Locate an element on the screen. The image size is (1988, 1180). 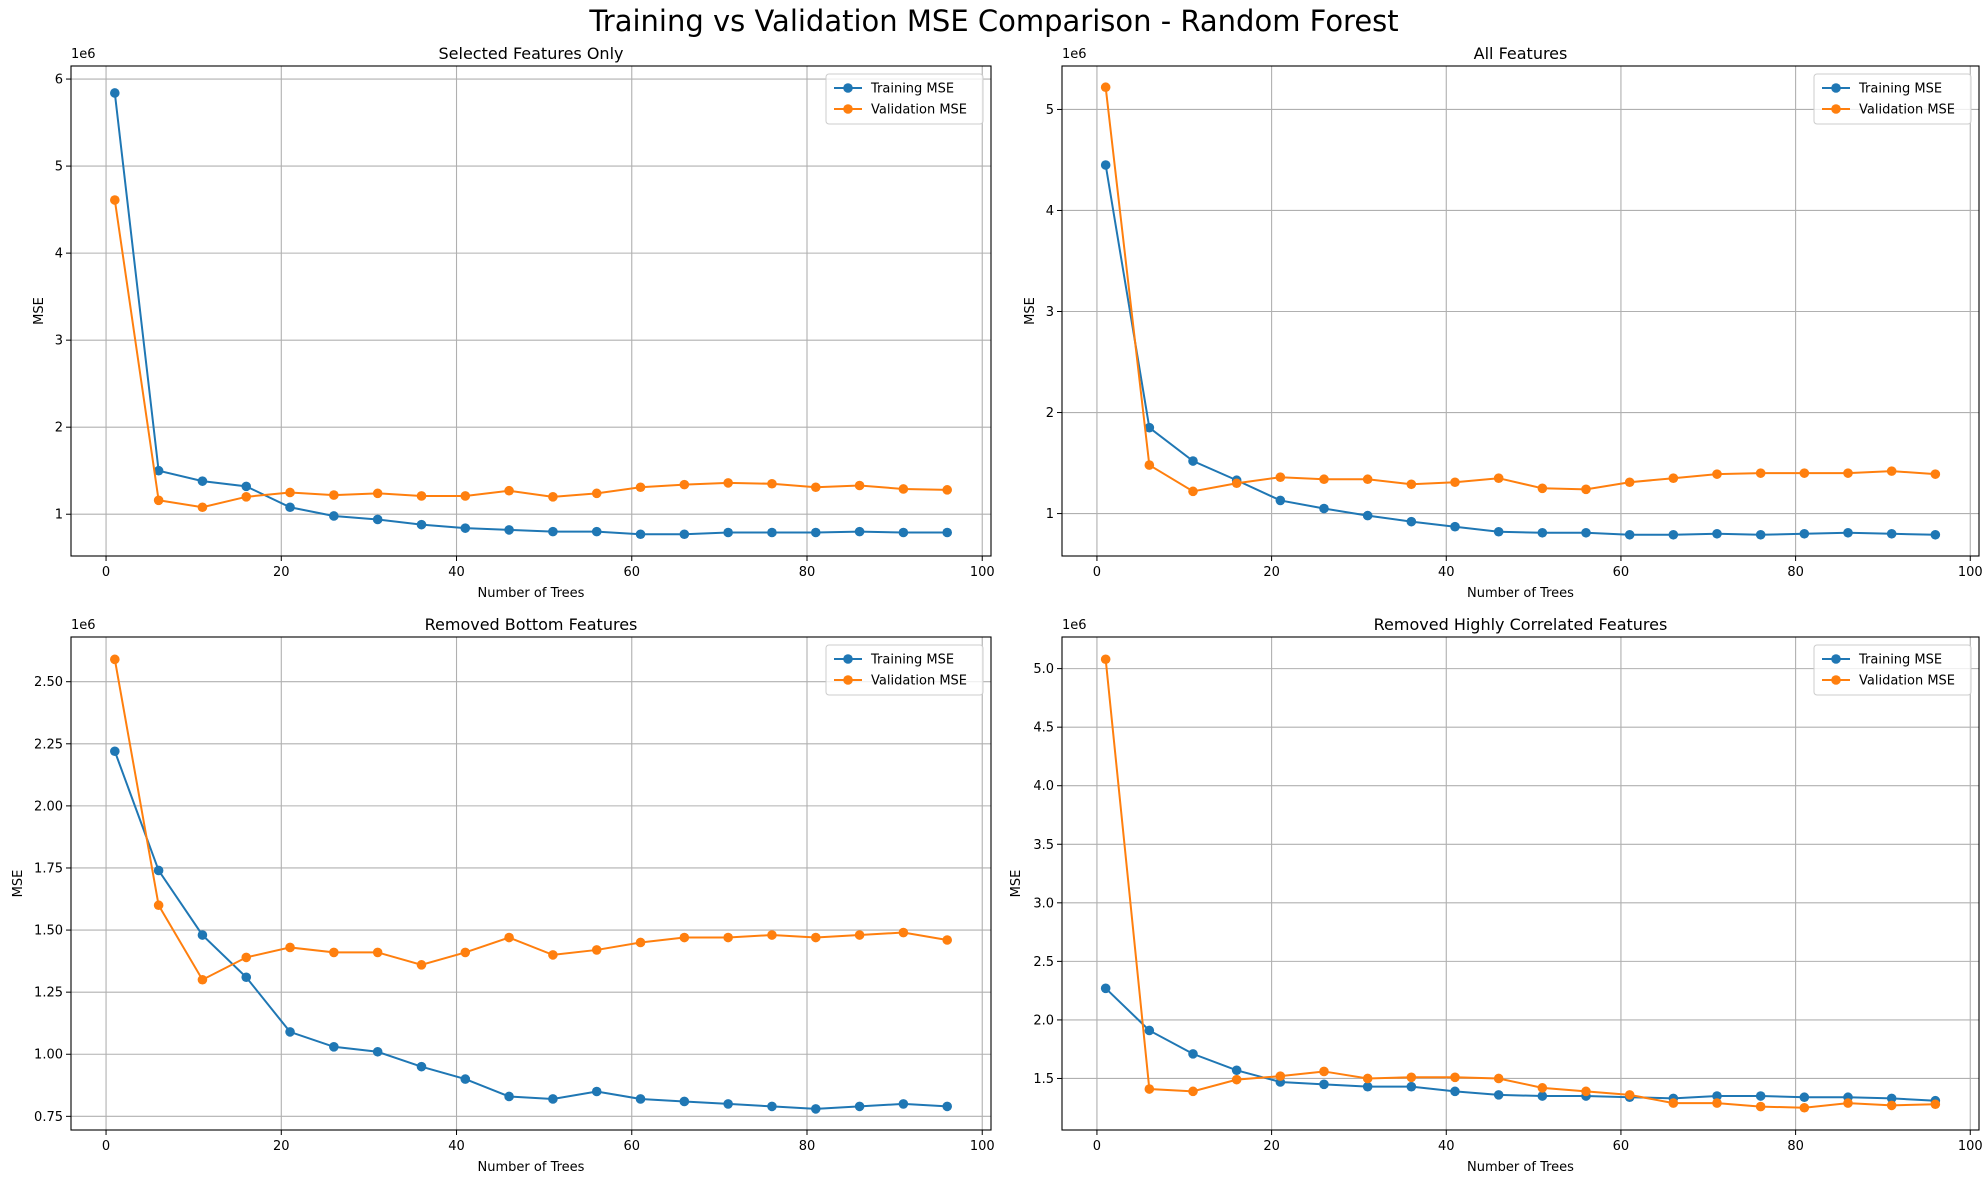
y-tick-label: 1.75 is located at coordinates (48, 868).